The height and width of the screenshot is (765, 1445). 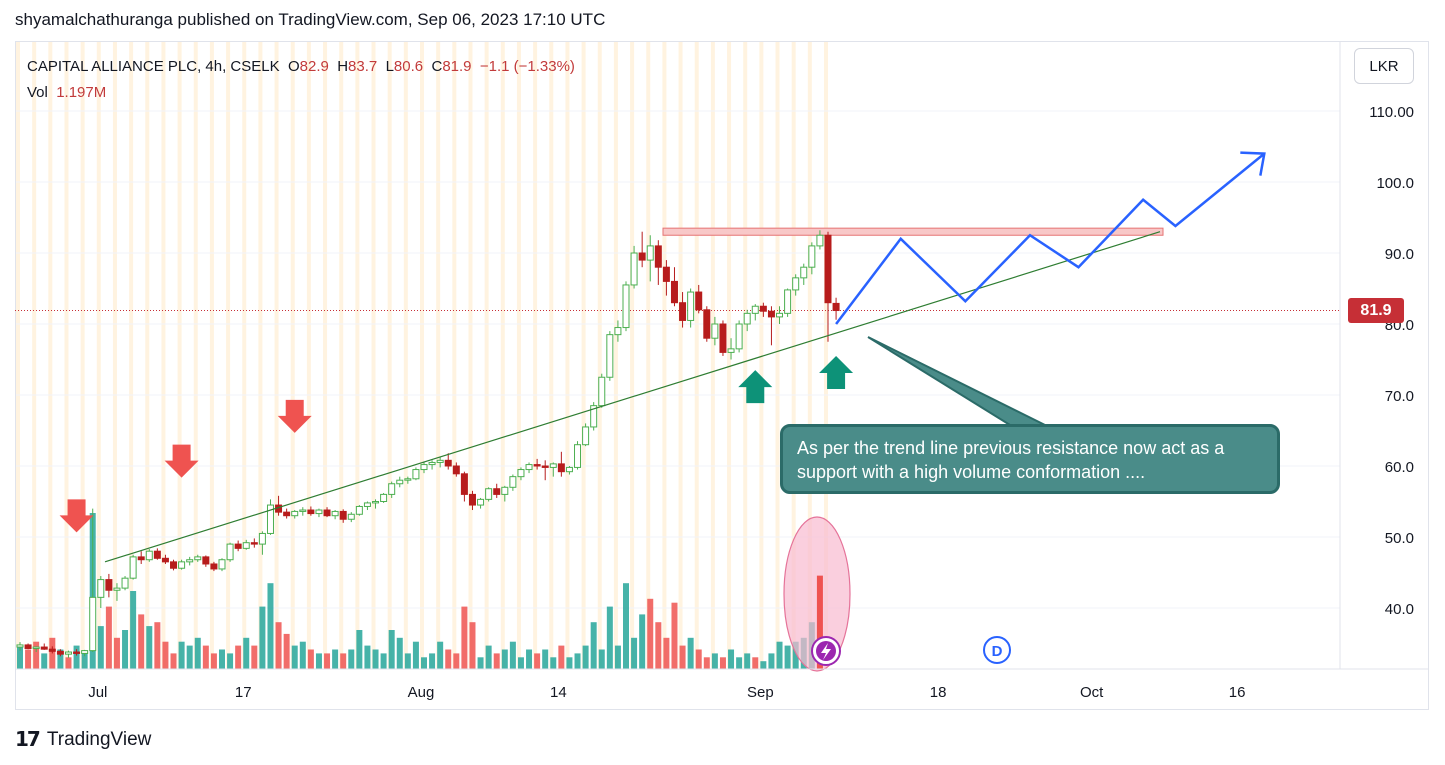 I want to click on projection-polyline, so click(x=1050, y=238).